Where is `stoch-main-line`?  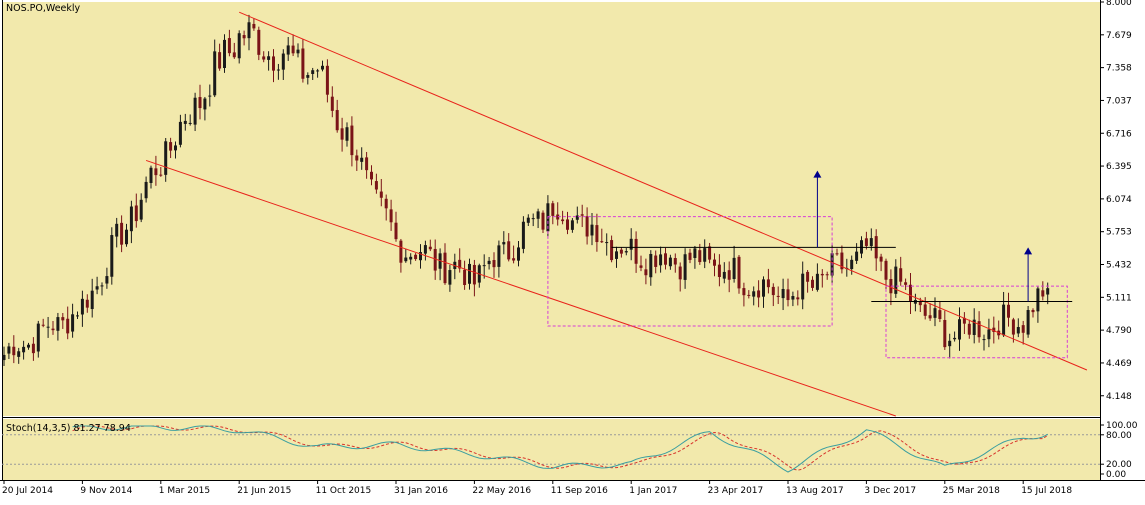 stoch-main-line is located at coordinates (560, 449).